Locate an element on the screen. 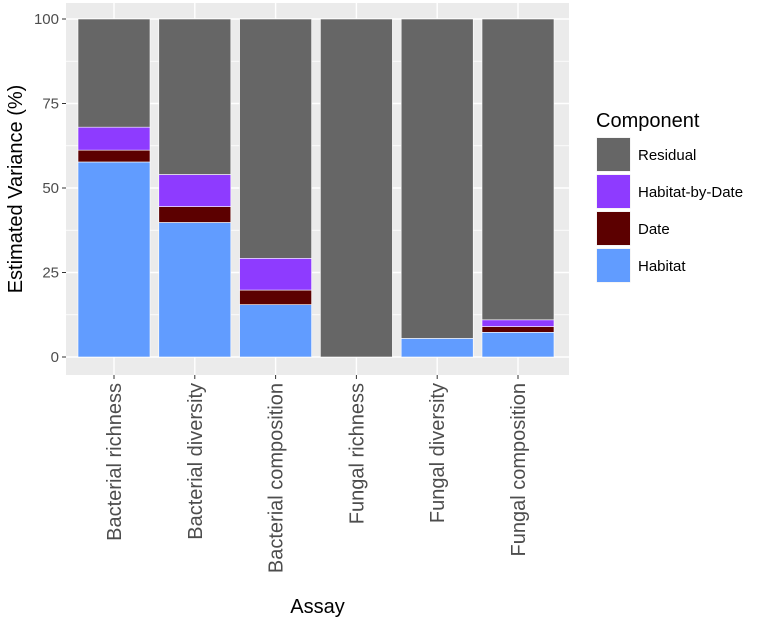 This screenshot has height=624, width=765. legend-label: Habitat-by-Date is located at coordinates (690, 192).